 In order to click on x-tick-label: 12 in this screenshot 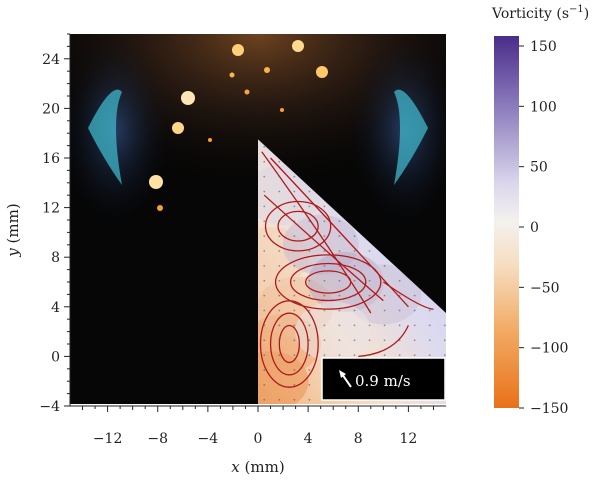, I will do `click(408, 439)`.